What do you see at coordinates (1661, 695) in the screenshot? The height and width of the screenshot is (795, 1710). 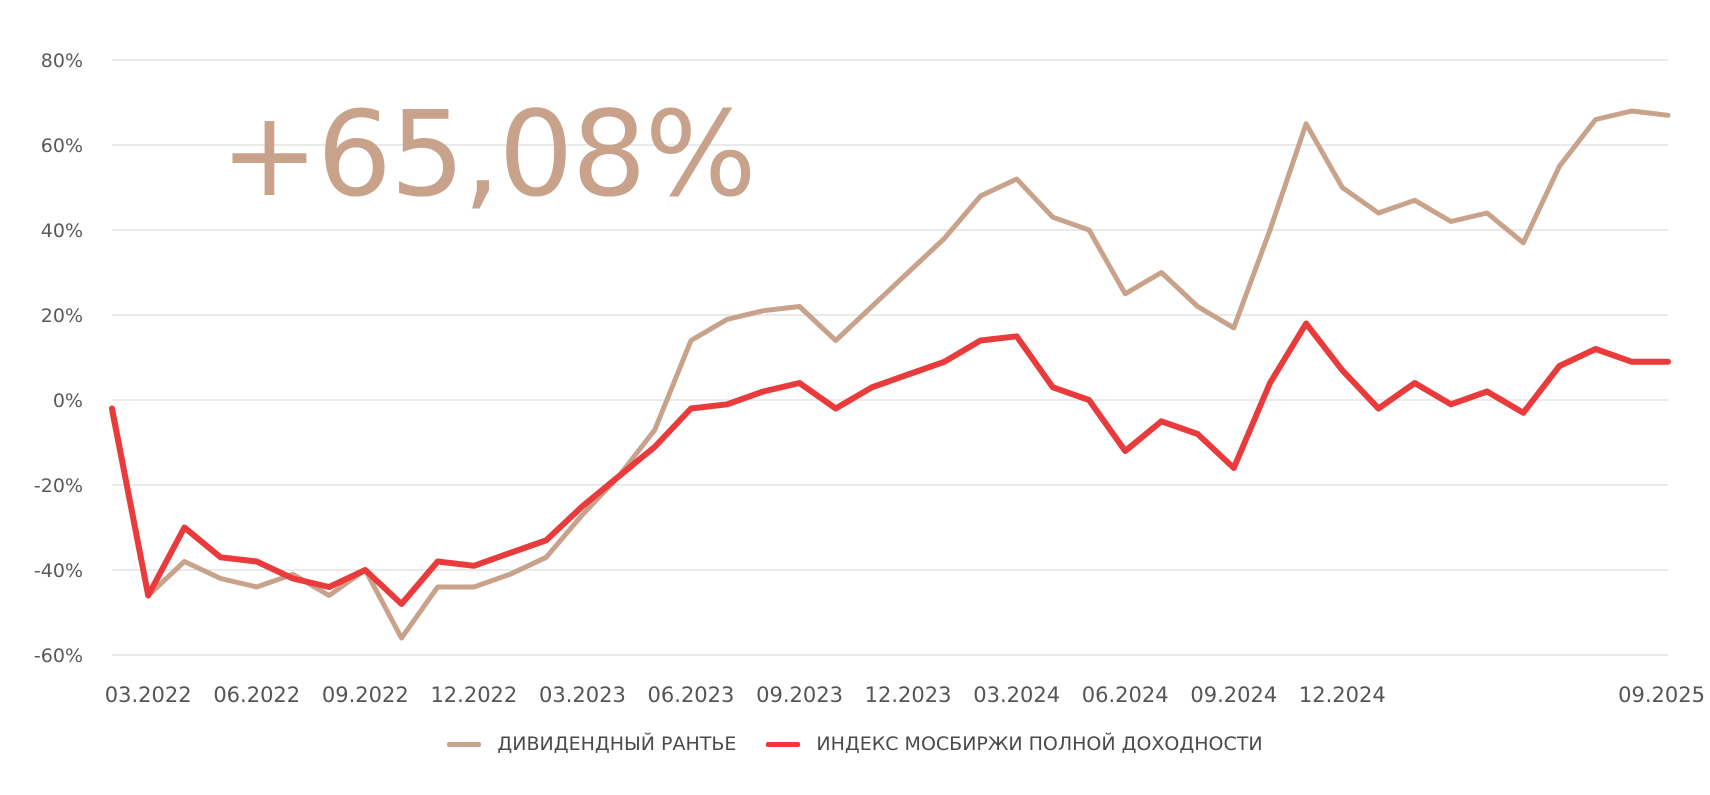 I see `x-tick-label: 09.2025` at bounding box center [1661, 695].